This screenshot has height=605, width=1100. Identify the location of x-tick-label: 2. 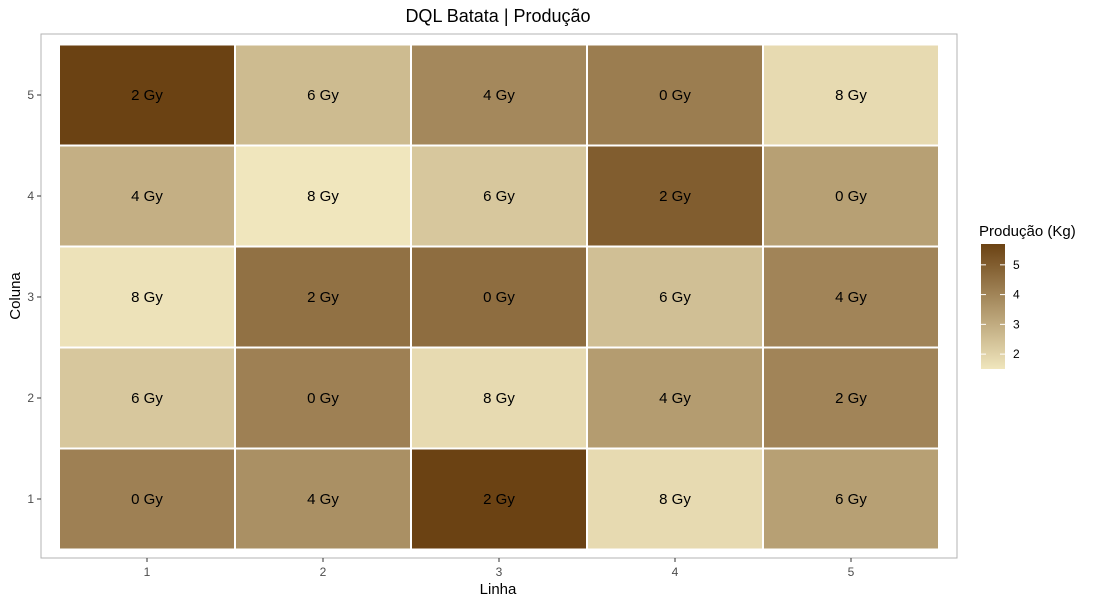
(323, 572).